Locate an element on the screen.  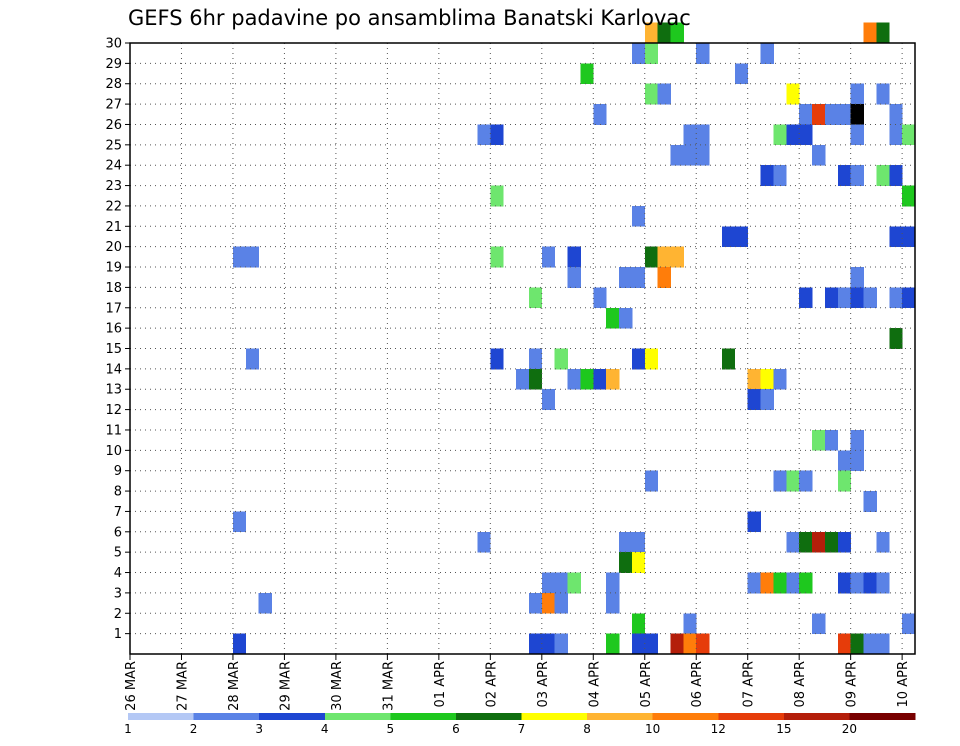
colorbar-label: 4 is located at coordinates (325, 729).